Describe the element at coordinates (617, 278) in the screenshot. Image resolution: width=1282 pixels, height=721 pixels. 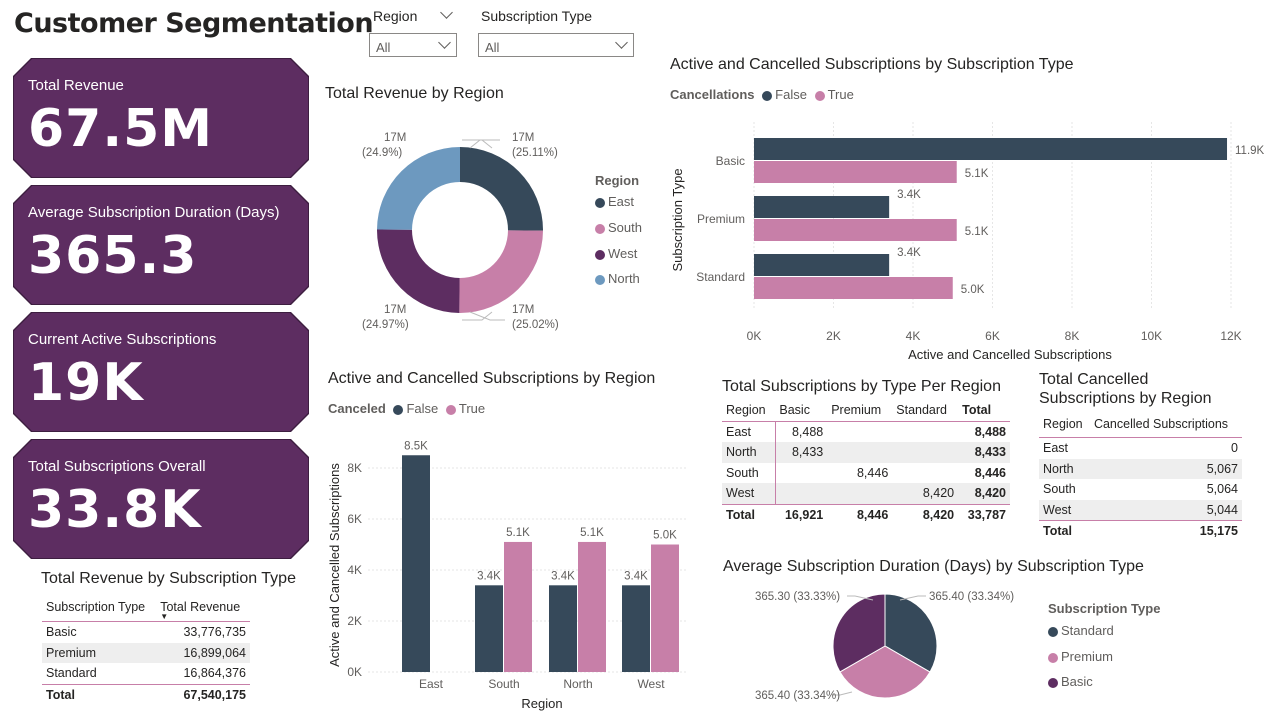
I see `legend-item-north: North` at that location.